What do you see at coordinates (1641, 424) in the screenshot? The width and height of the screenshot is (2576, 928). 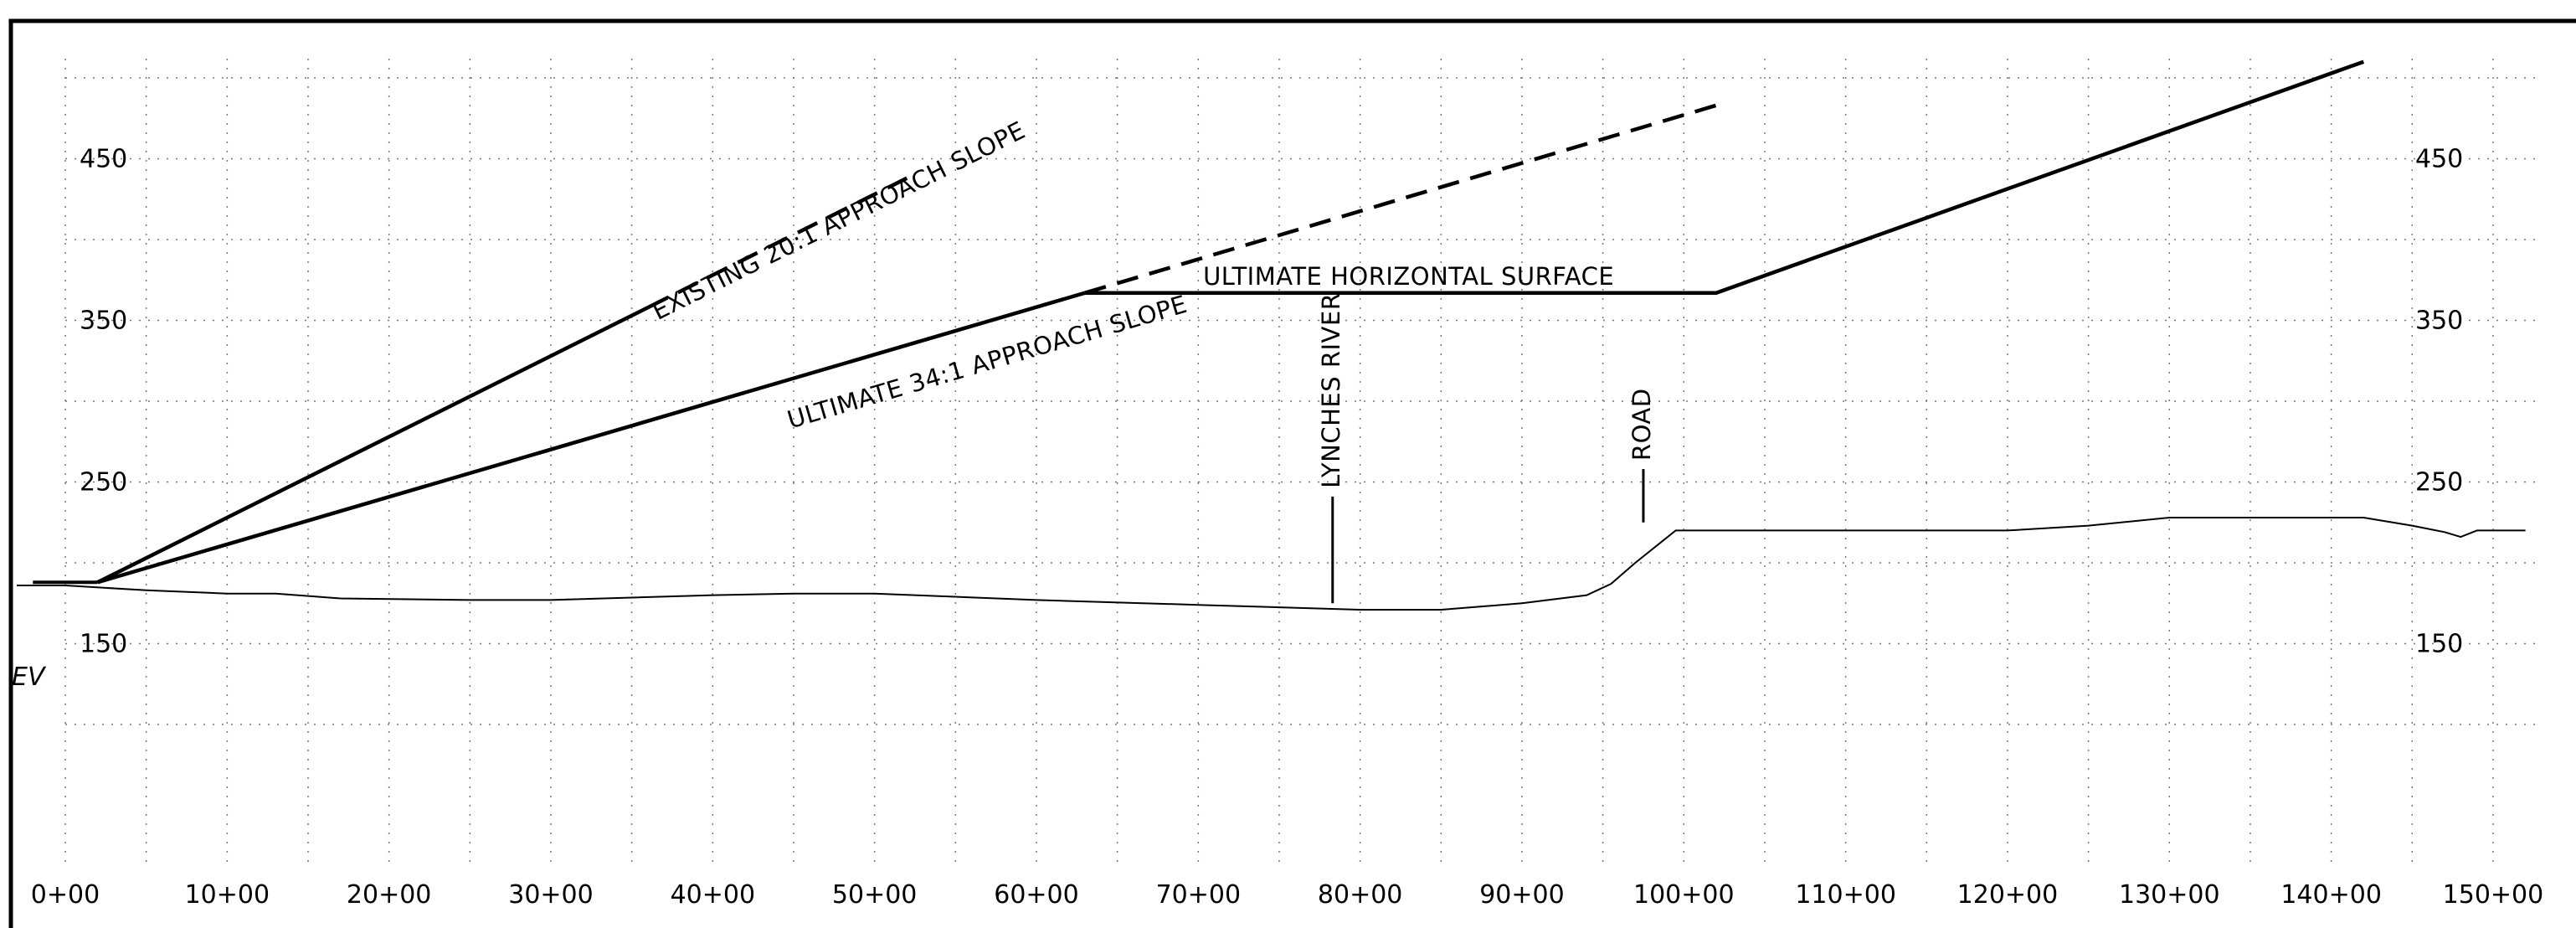 I see `road-label: ROAD` at bounding box center [1641, 424].